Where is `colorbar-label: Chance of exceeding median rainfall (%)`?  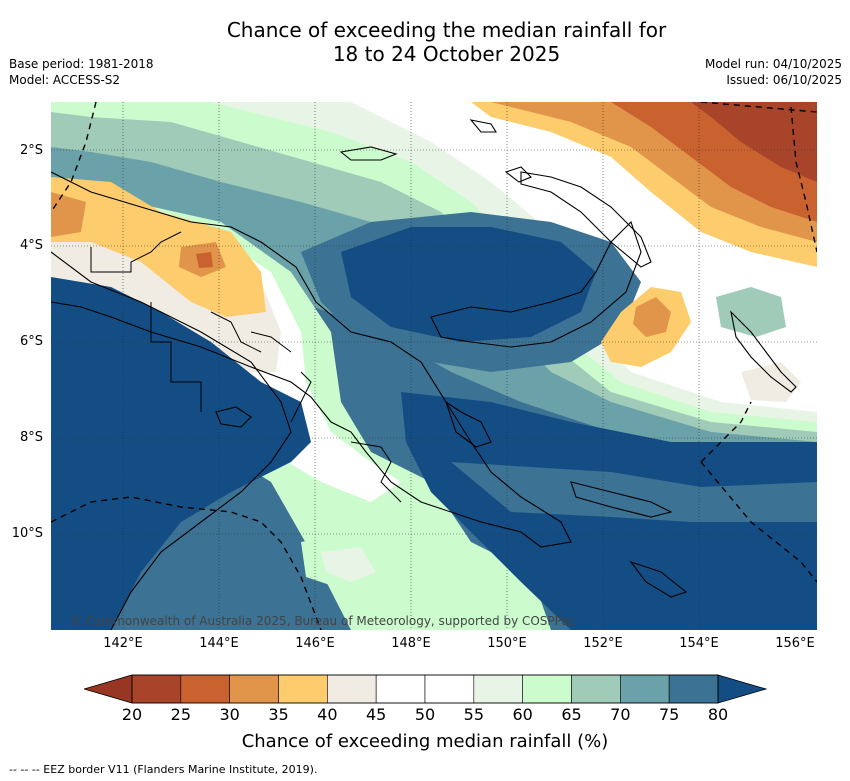
colorbar-label: Chance of exceeding median rainfall (%) is located at coordinates (425, 741).